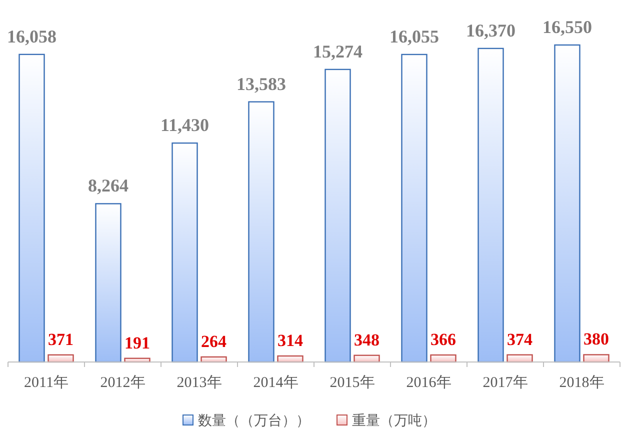 The height and width of the screenshot is (443, 626). Describe the element at coordinates (275, 382) in the screenshot. I see `x-tick-label: 2014年` at that location.